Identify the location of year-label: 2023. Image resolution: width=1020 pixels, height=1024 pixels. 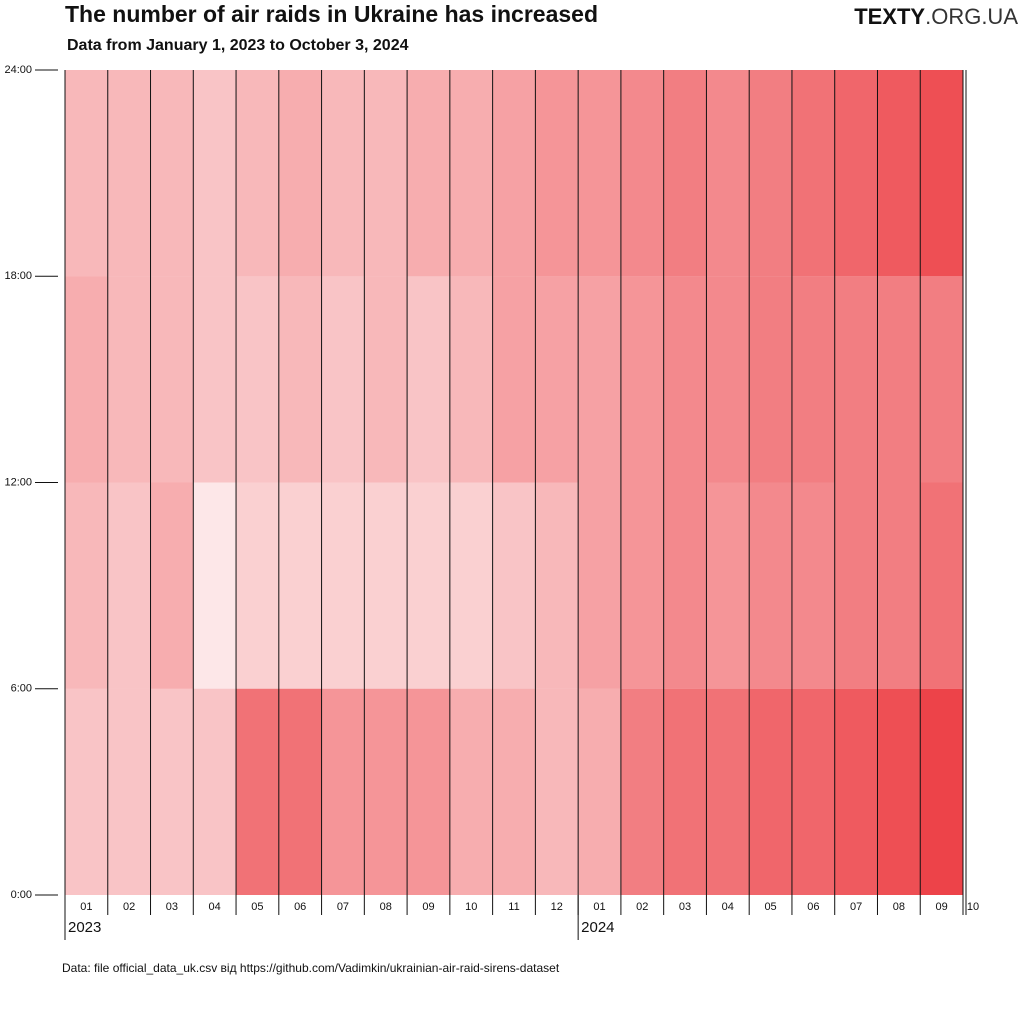
(84, 927).